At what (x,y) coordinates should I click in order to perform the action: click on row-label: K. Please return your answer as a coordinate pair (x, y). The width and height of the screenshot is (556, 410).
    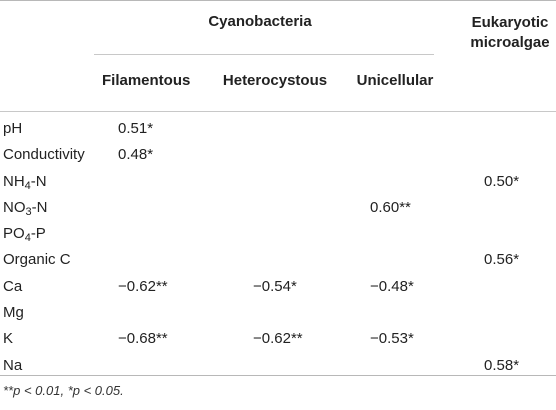
    Looking at the image, I should click on (8, 339).